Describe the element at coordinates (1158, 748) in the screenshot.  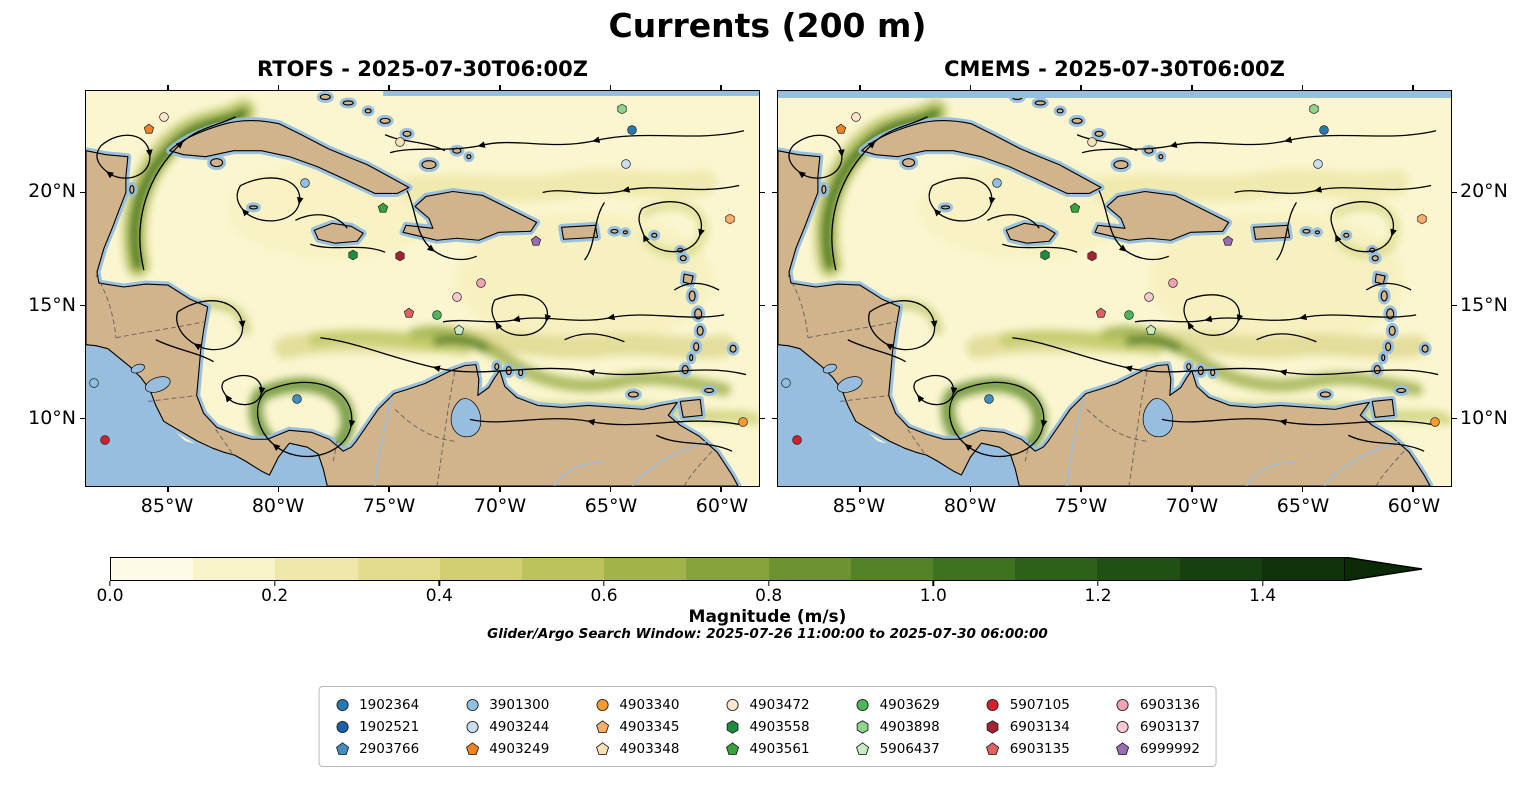
I see `legend-entry: 6999992` at that location.